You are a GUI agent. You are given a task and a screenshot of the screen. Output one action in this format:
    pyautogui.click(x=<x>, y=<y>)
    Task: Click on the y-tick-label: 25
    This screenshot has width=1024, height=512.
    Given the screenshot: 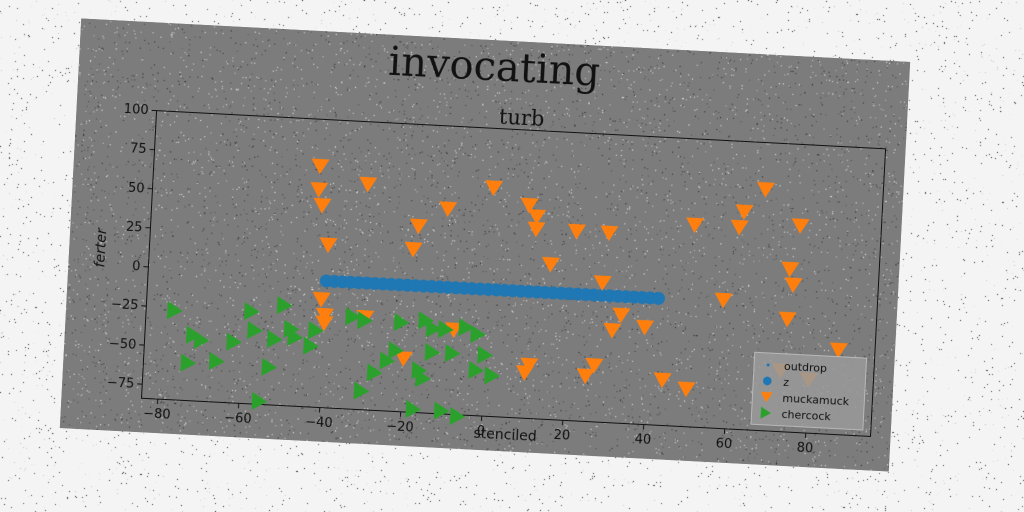 What is the action you would take?
    pyautogui.click(x=134, y=228)
    